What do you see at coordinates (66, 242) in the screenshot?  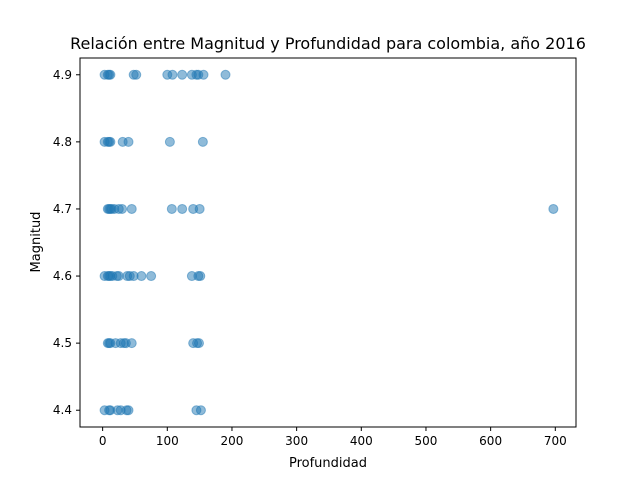 I see `y-axis: 4.4 4.5 4.6 4.7 4.8 4.9` at bounding box center [66, 242].